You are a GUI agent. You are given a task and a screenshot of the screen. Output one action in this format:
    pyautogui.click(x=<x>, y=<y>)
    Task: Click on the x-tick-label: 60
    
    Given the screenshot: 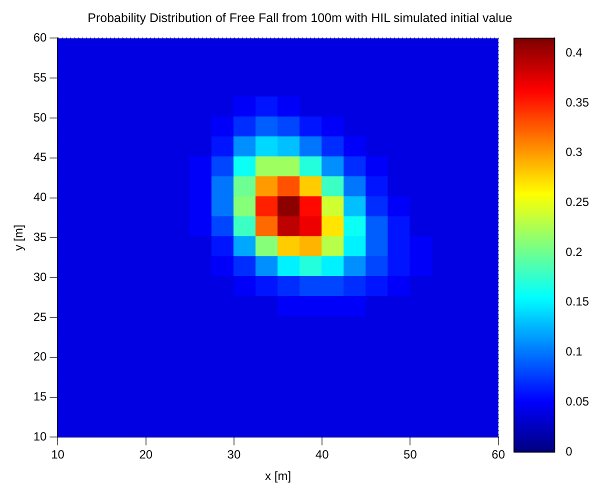 What is the action you would take?
    pyautogui.click(x=499, y=455)
    